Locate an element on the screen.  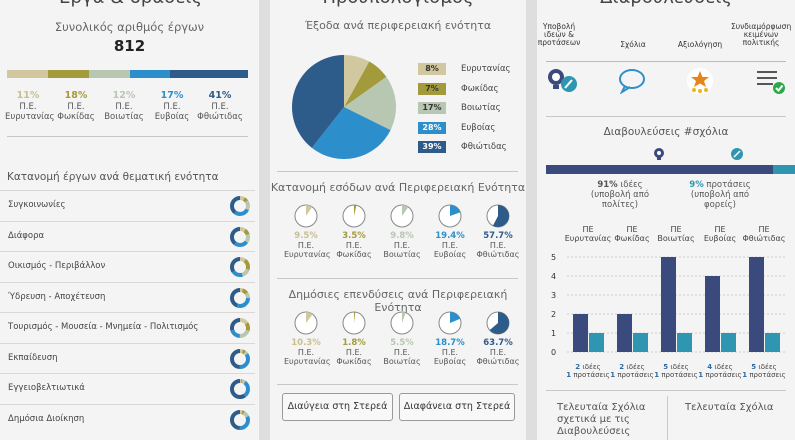
diavgeia-button: Διαύγεια στη Στερεά is located at coordinates (337, 407).